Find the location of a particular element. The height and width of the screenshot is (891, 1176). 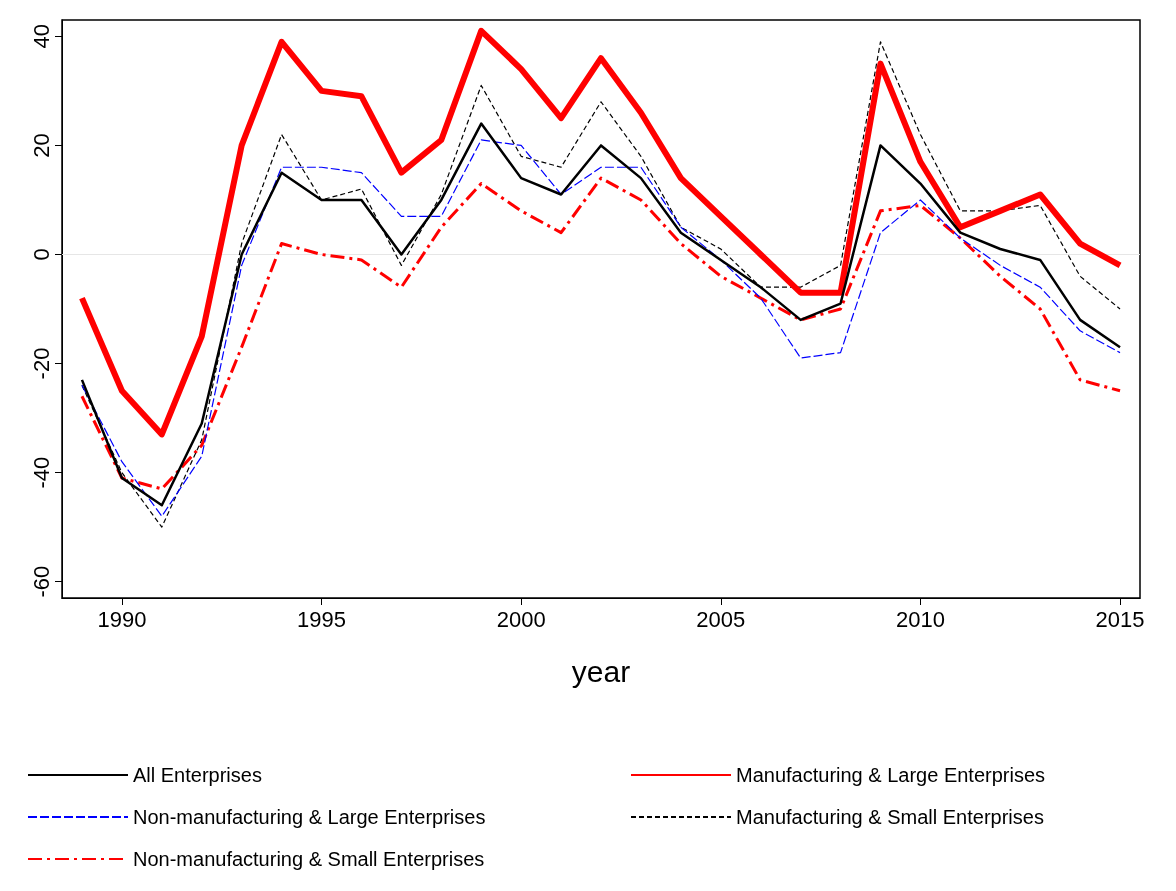

legend-label: Manufacturing & Small Enterprises is located at coordinates (890, 817).